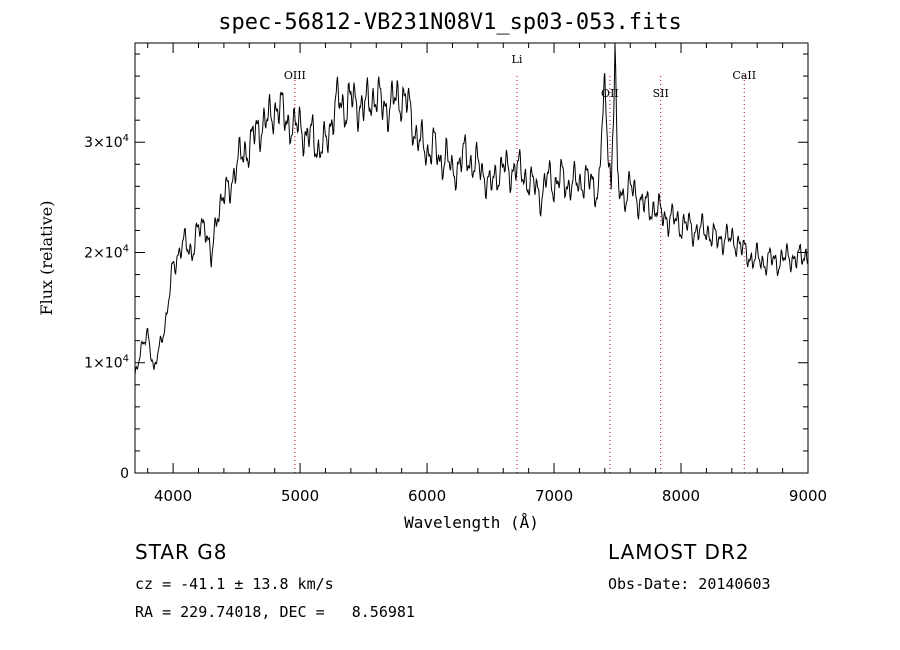 This screenshot has height=650, width=900. Describe the element at coordinates (689, 584) in the screenshot. I see `obs-date-label: Obs-Date: 20140603` at that location.